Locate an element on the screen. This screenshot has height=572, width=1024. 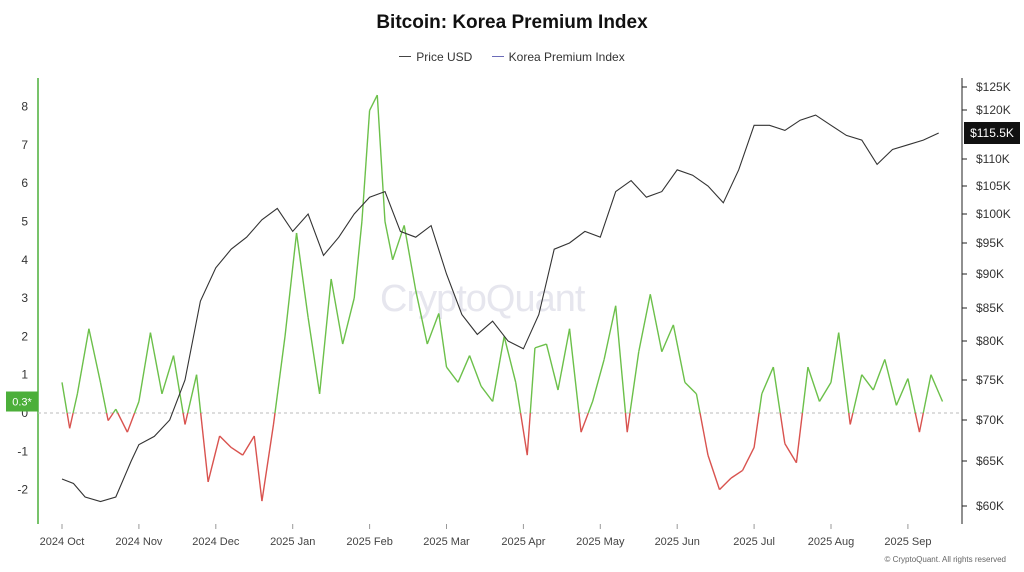
left-tick-label: 0 is located at coordinates (24, 413).